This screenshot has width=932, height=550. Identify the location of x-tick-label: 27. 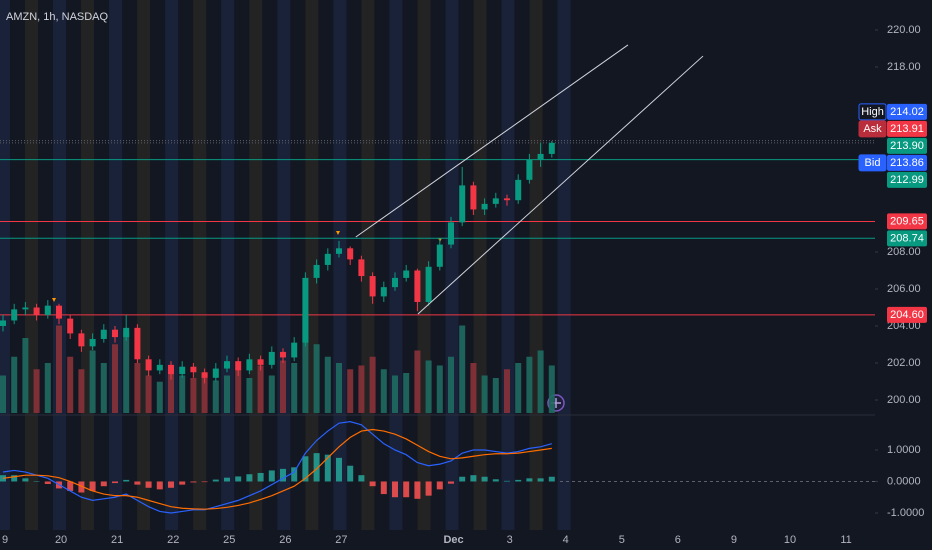
(341, 540).